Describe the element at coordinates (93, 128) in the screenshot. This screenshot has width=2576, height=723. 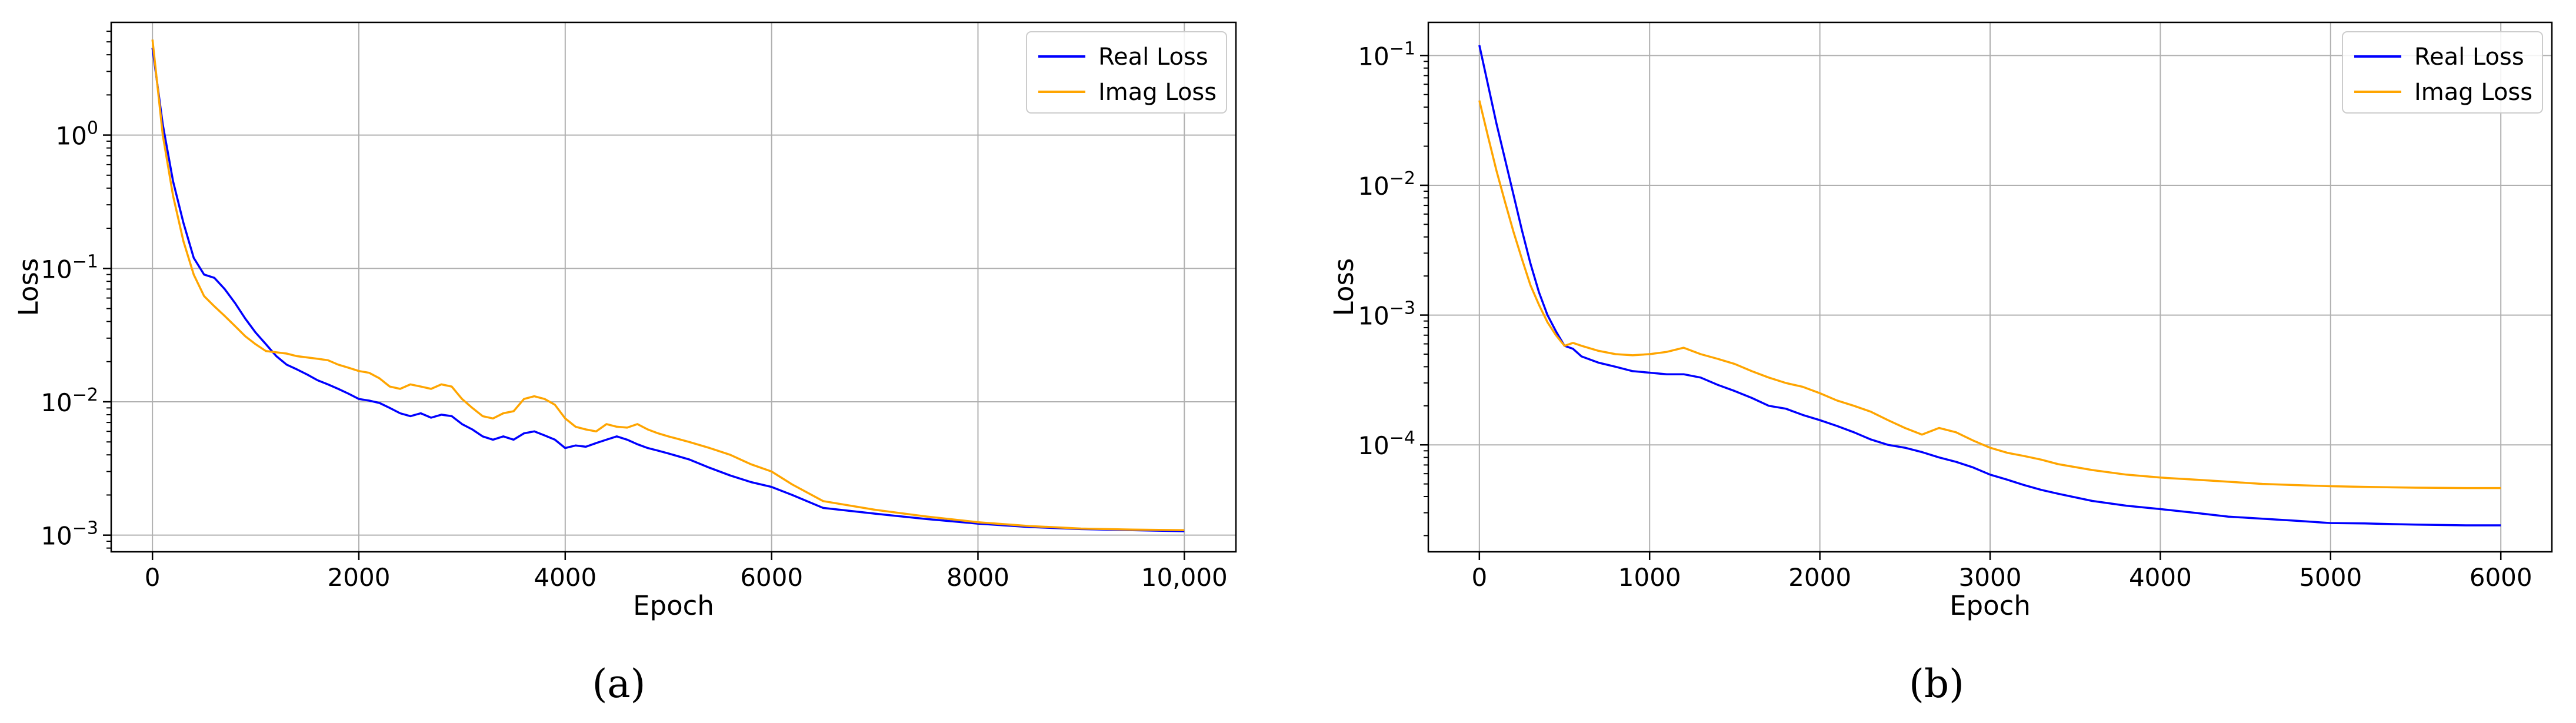
I see `y-tick-exponent: 0` at that location.